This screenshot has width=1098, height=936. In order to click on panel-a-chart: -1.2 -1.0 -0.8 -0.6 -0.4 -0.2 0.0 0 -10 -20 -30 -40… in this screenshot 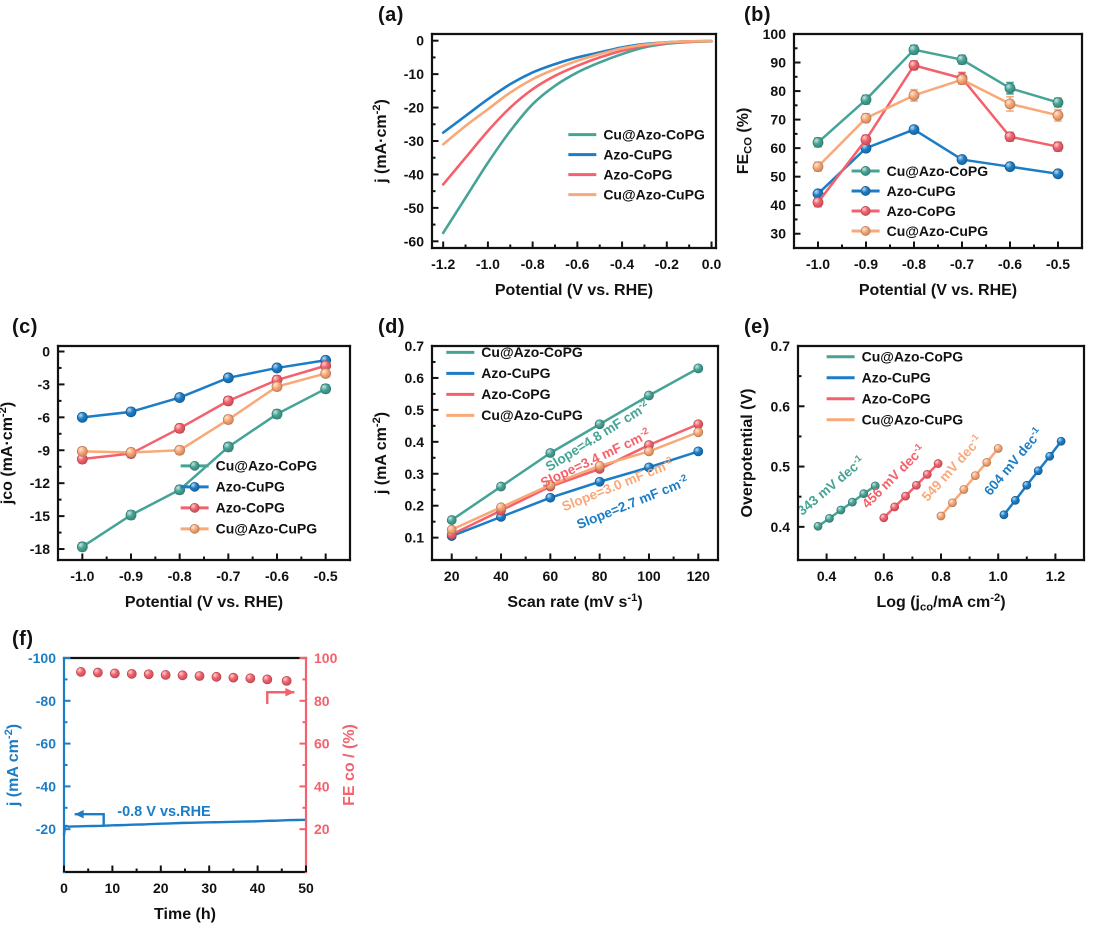, I will do `click(546, 166)`.